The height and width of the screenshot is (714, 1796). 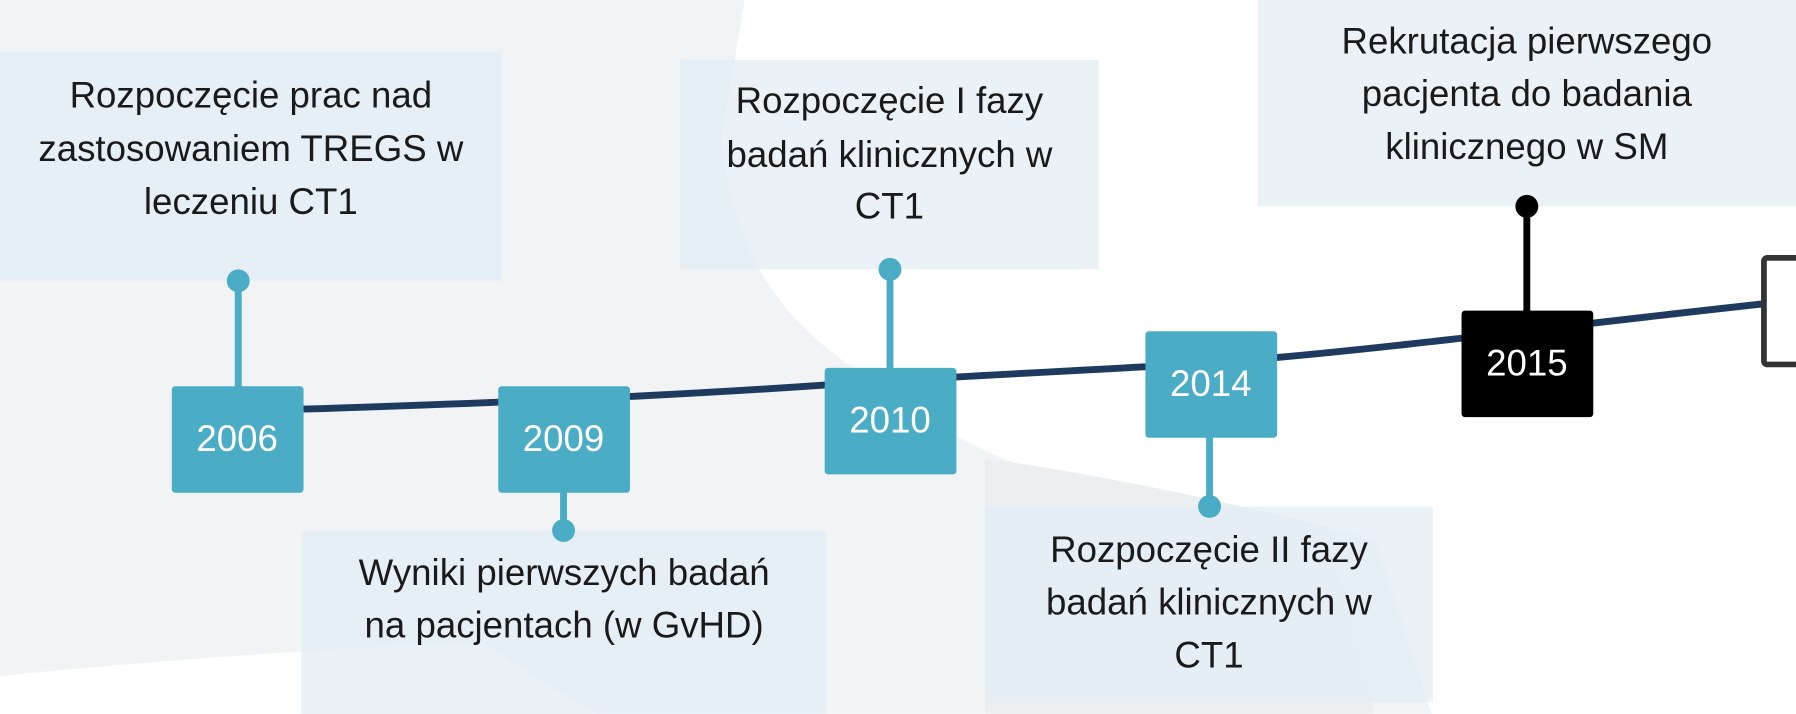 I want to click on event-label: zastosowaniem TREGS w, so click(x=250, y=148).